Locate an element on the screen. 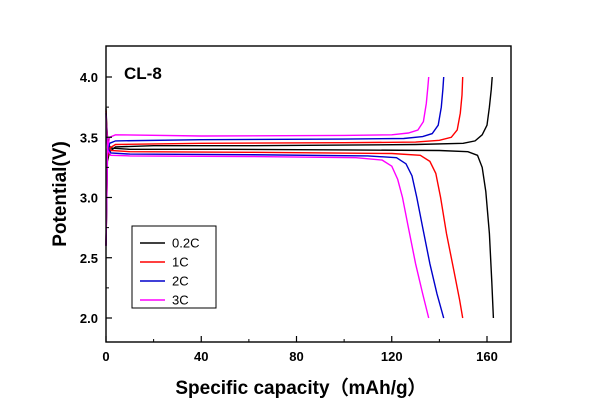 The width and height of the screenshot is (594, 419). legend: 0.2C 1C 2C 3C is located at coordinates (174, 267).